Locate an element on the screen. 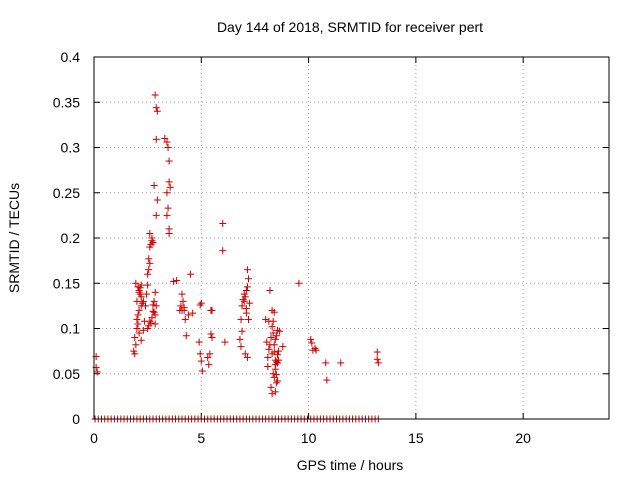 This screenshot has width=640, height=480. x-tick-label: 0 is located at coordinates (94, 438).